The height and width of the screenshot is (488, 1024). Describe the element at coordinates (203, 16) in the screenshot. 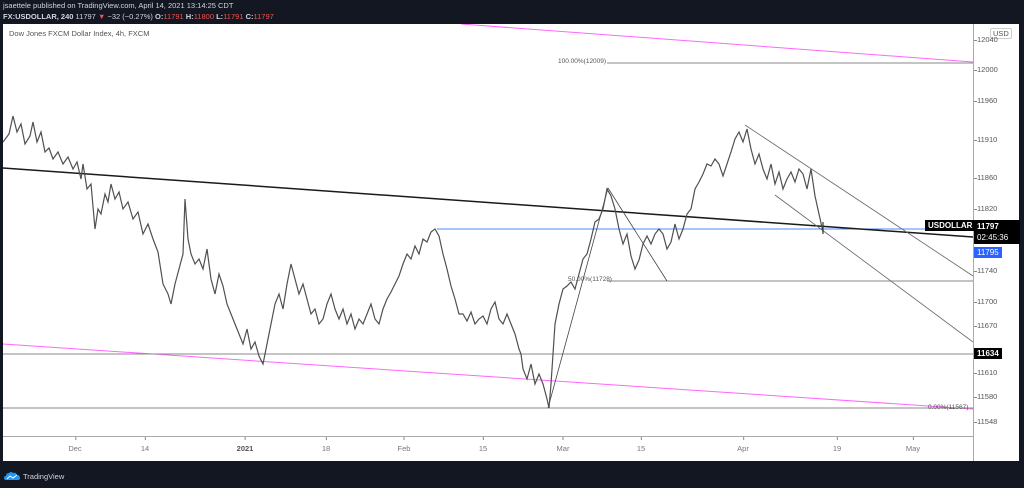

I see `high-value: 11800` at that location.